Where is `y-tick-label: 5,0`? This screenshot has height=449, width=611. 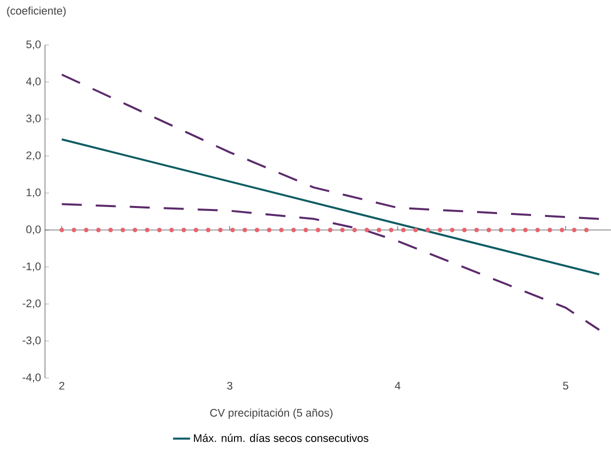 y-tick-label: 5,0 is located at coordinates (33, 45).